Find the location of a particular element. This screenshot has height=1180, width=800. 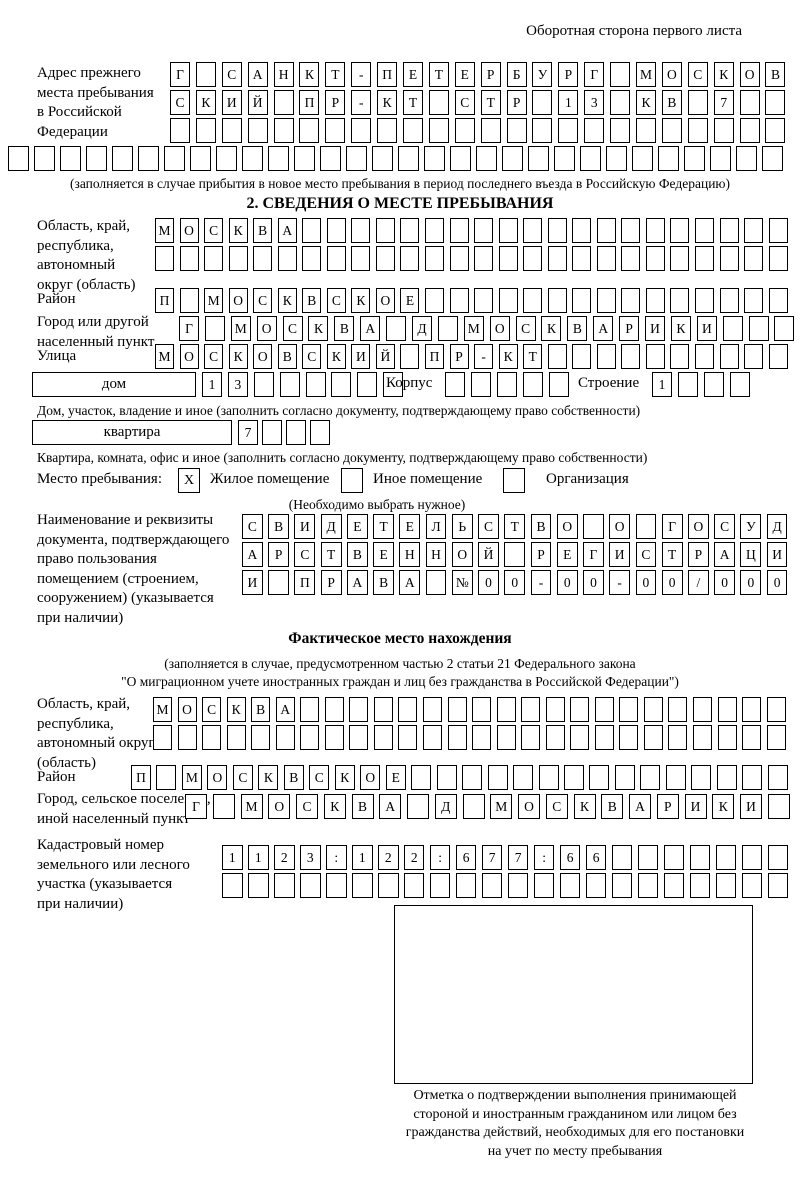

char-box: Ь is located at coordinates (462, 526).